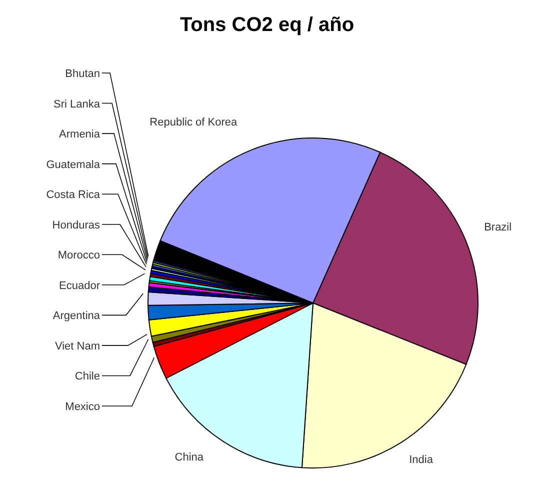 Image resolution: width=534 pixels, height=496 pixels. Describe the element at coordinates (498, 228) in the screenshot. I see `slice-label: Brazil` at that location.